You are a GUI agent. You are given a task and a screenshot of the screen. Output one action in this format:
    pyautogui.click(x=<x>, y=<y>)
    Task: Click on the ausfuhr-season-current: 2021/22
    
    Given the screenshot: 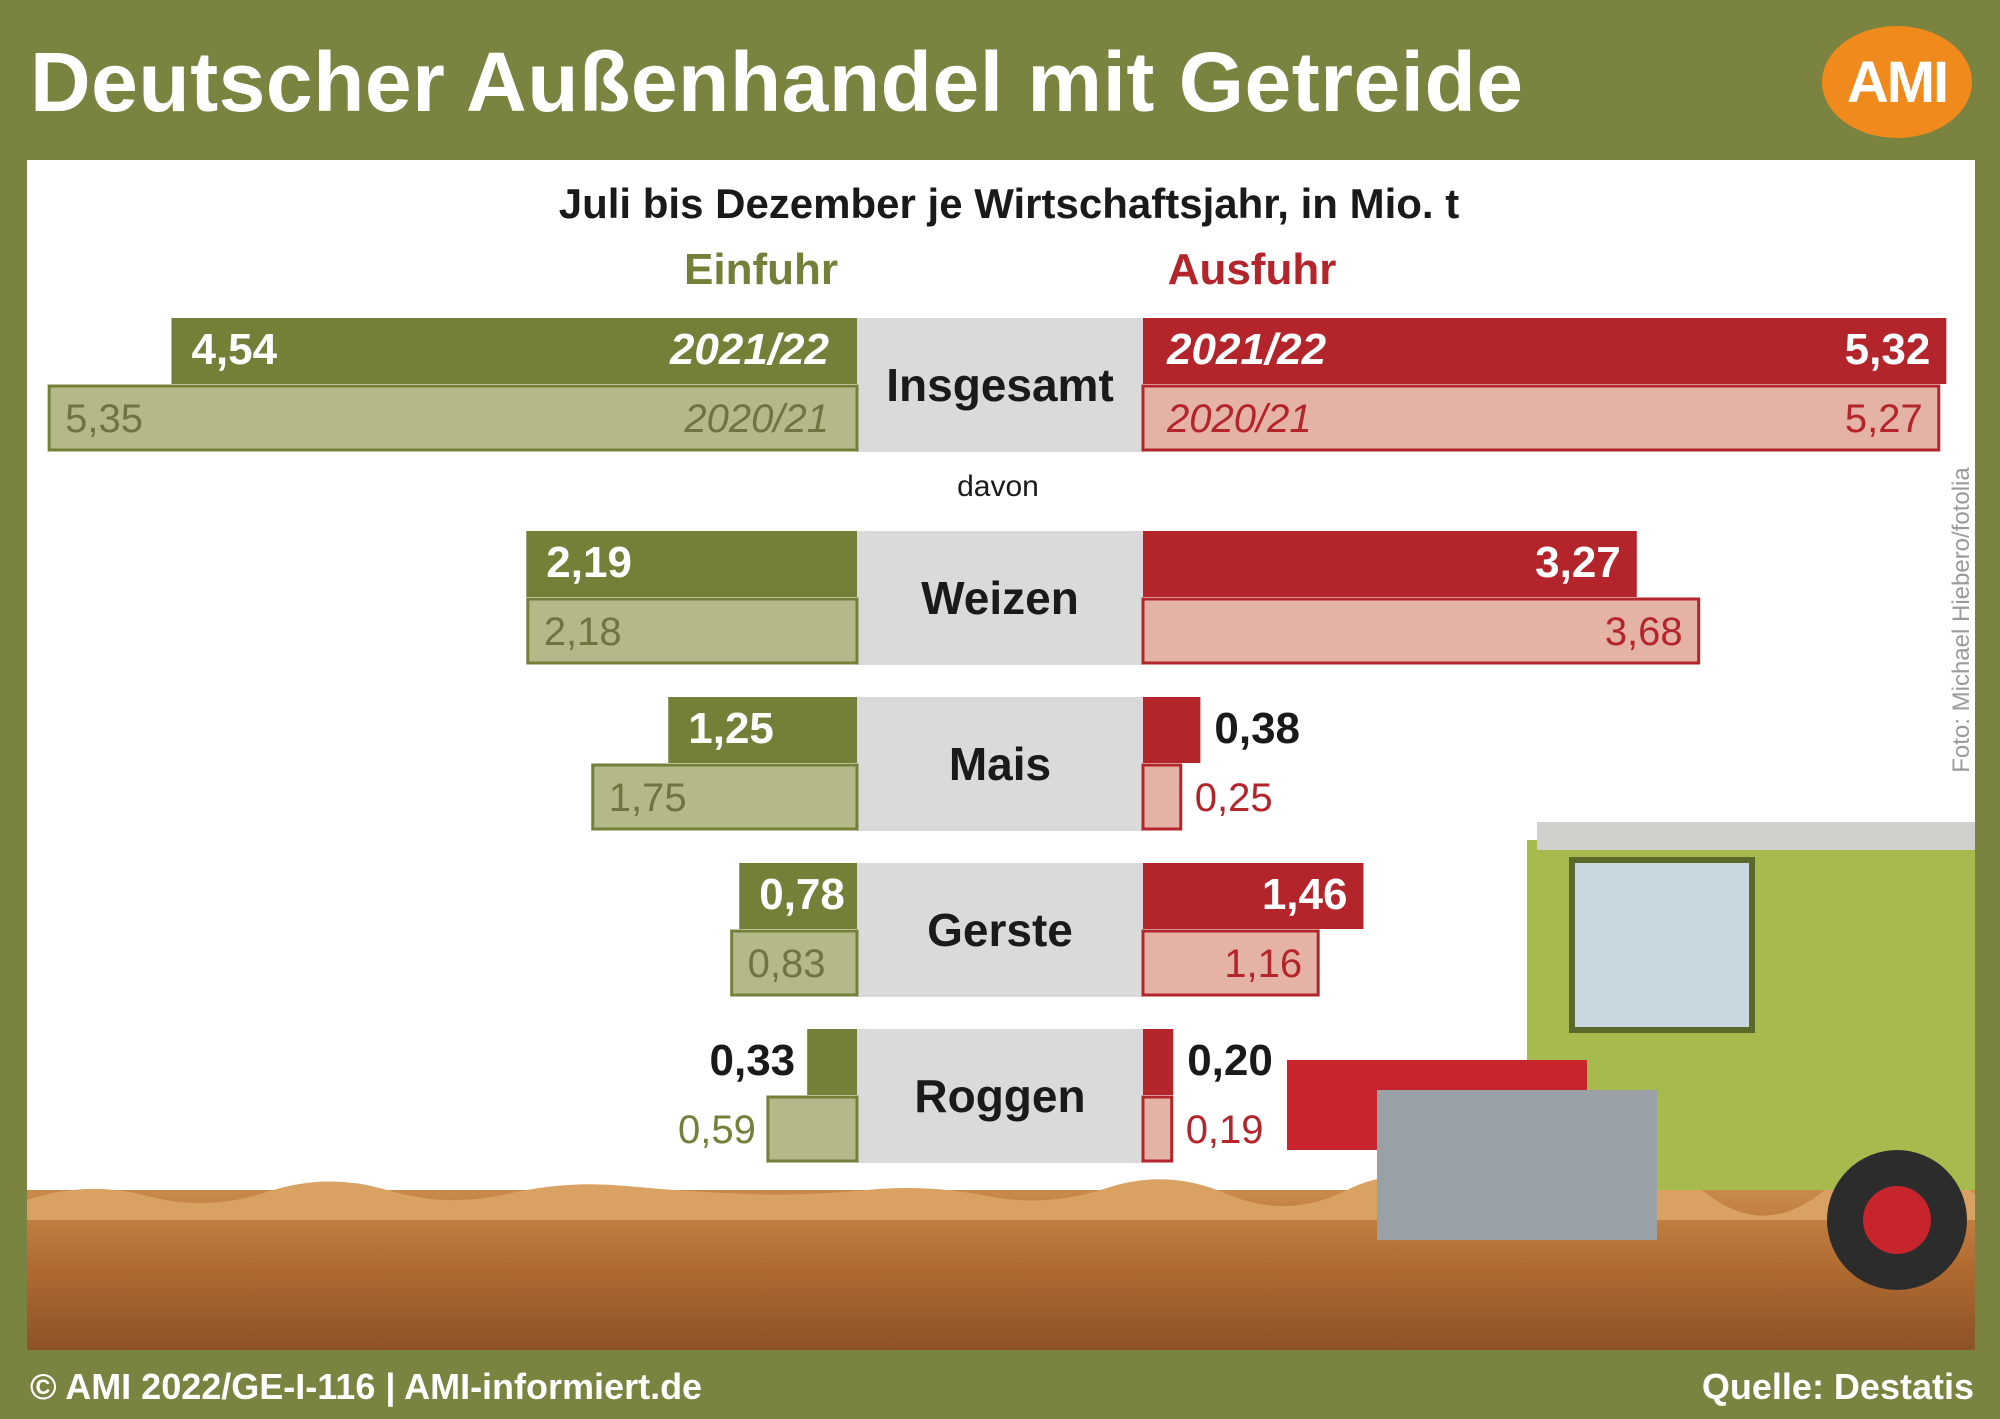 What is the action you would take?
    pyautogui.click(x=1246, y=349)
    